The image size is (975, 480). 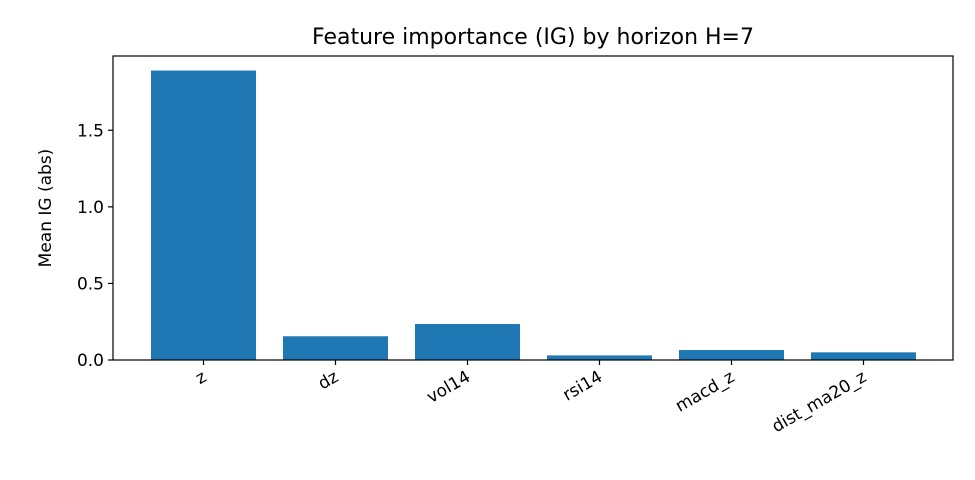 I want to click on y-tick-label: 1.5, so click(x=90, y=131).